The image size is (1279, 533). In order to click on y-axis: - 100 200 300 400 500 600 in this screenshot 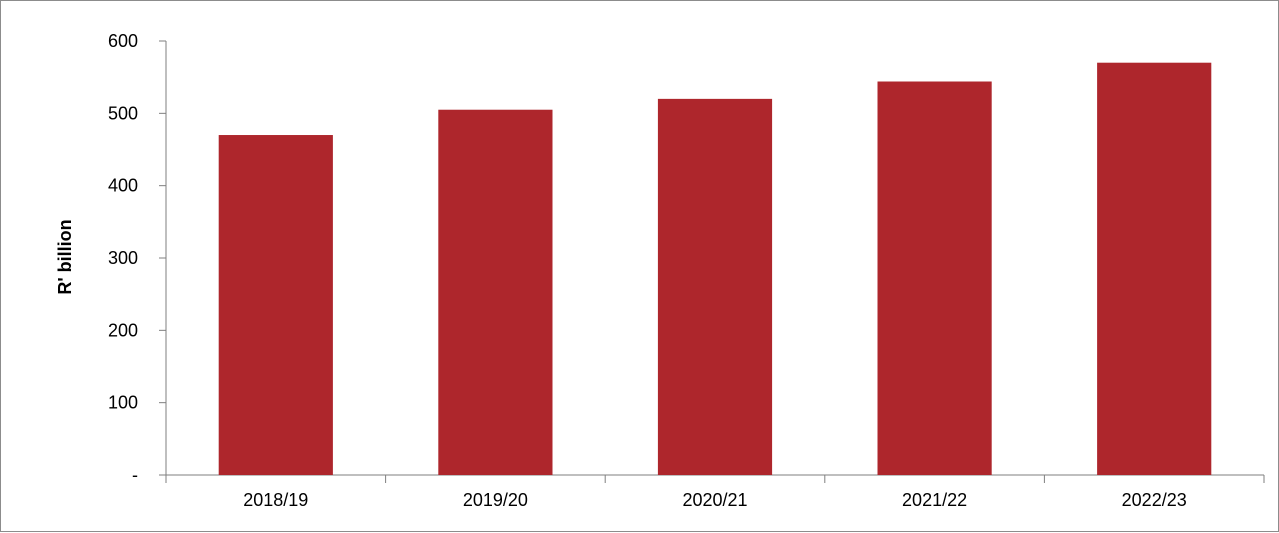, I will do `click(137, 258)`.